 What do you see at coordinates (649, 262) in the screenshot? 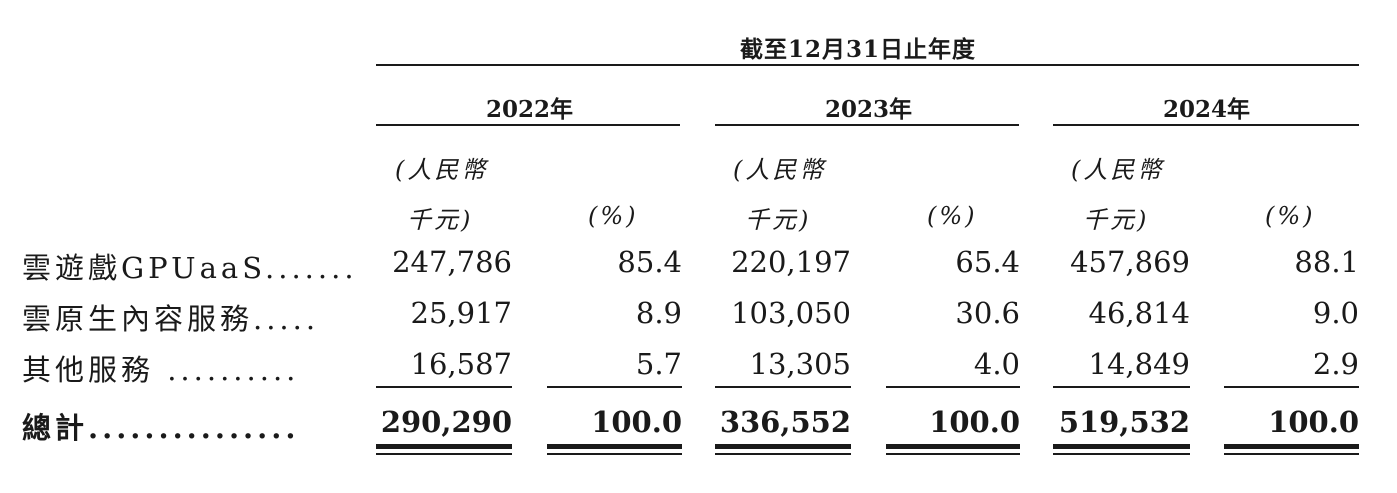
I see `table-cell: 85.4` at bounding box center [649, 262].